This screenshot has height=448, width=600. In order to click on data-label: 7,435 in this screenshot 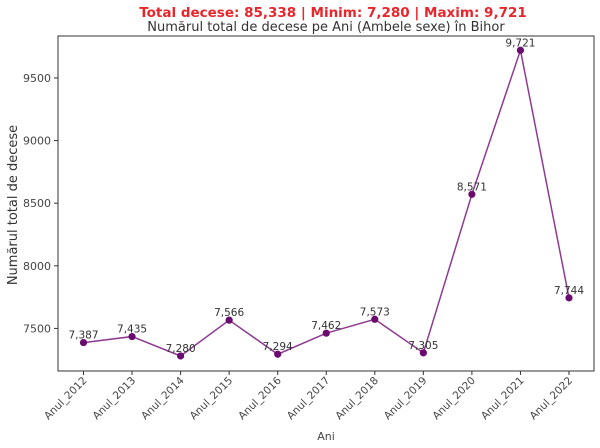, I will do `click(132, 330)`.